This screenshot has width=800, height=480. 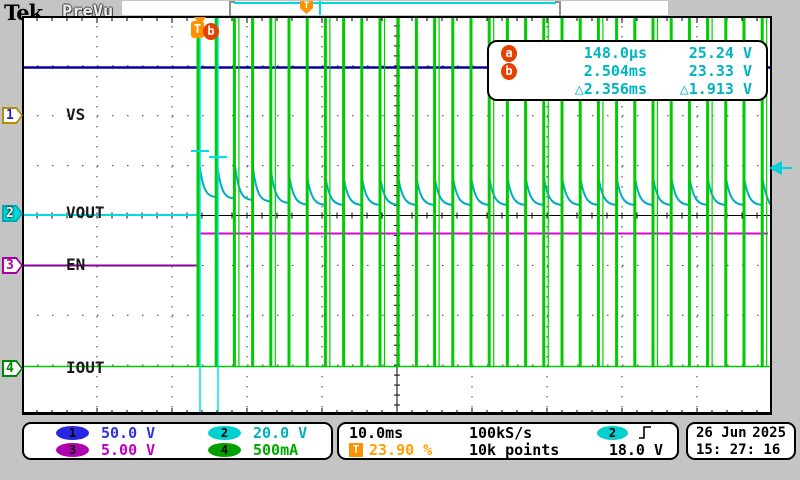 I want to click on channel-1-marker-number: 1, so click(x=10, y=115).